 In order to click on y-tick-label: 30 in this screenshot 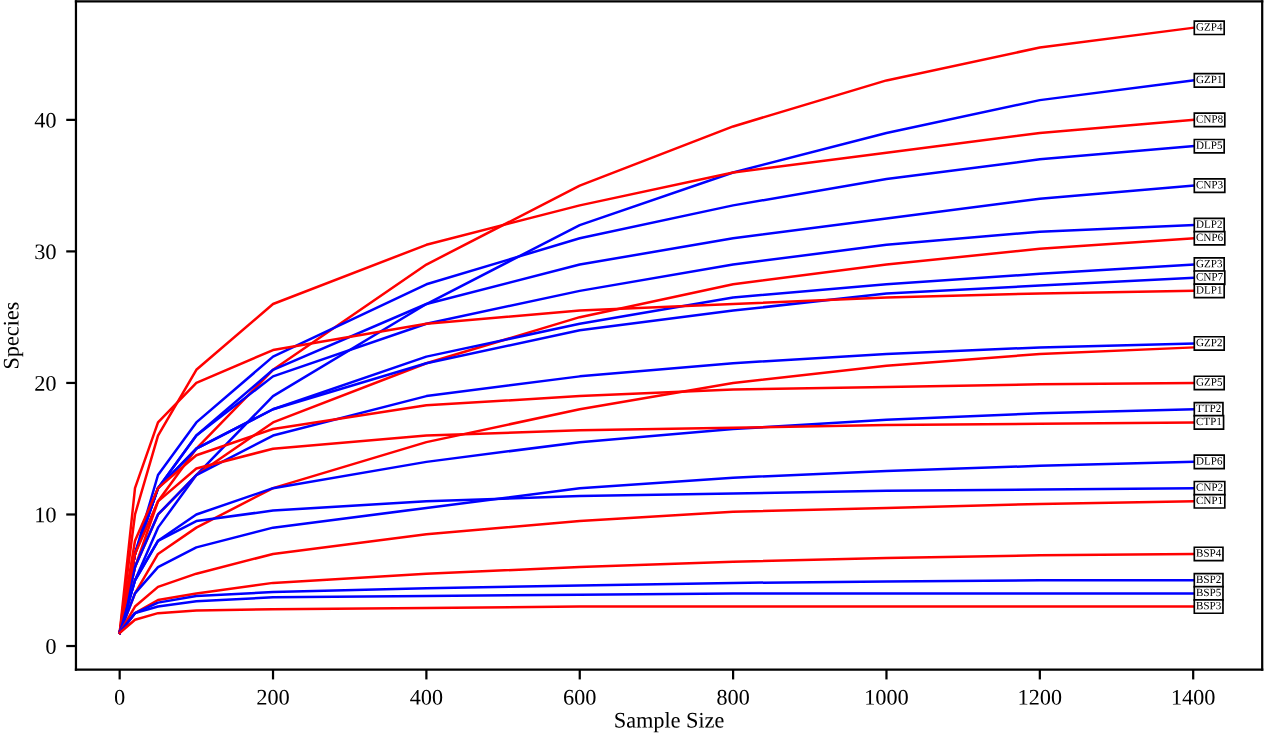, I will do `click(45, 252)`.